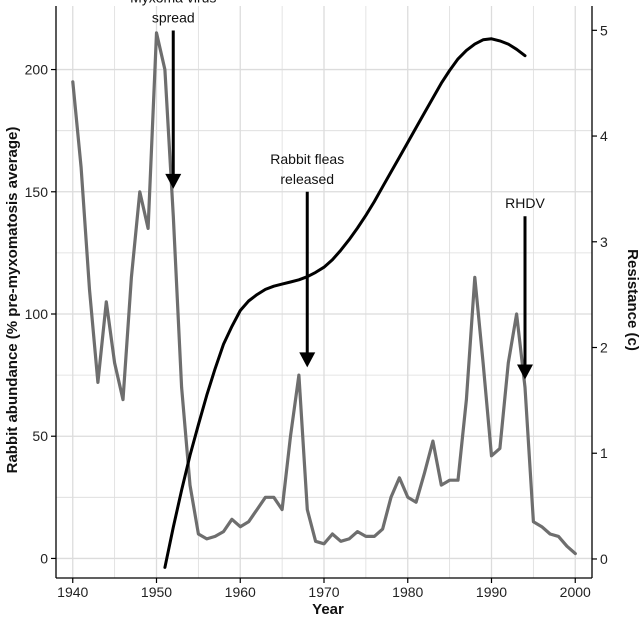 The width and height of the screenshot is (642, 625). What do you see at coordinates (604, 30) in the screenshot?
I see `y2-tick-label: 5` at bounding box center [604, 30].